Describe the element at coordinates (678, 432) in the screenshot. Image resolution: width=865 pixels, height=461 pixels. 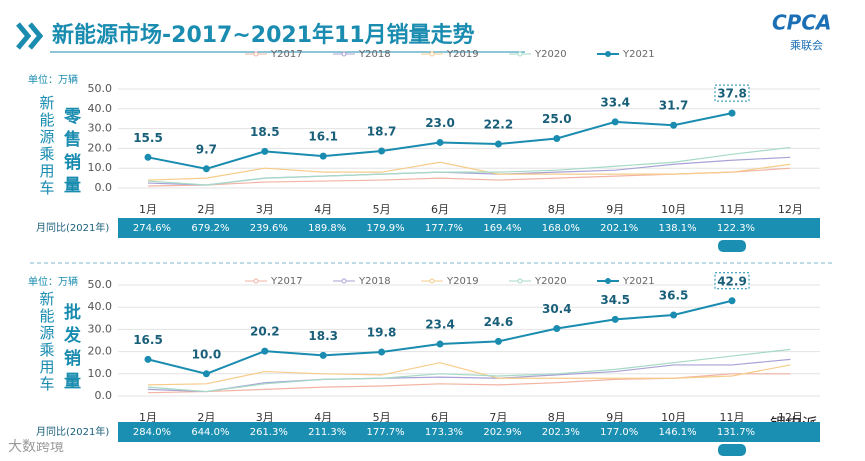
I see `yoy-value: 146.1%` at that location.